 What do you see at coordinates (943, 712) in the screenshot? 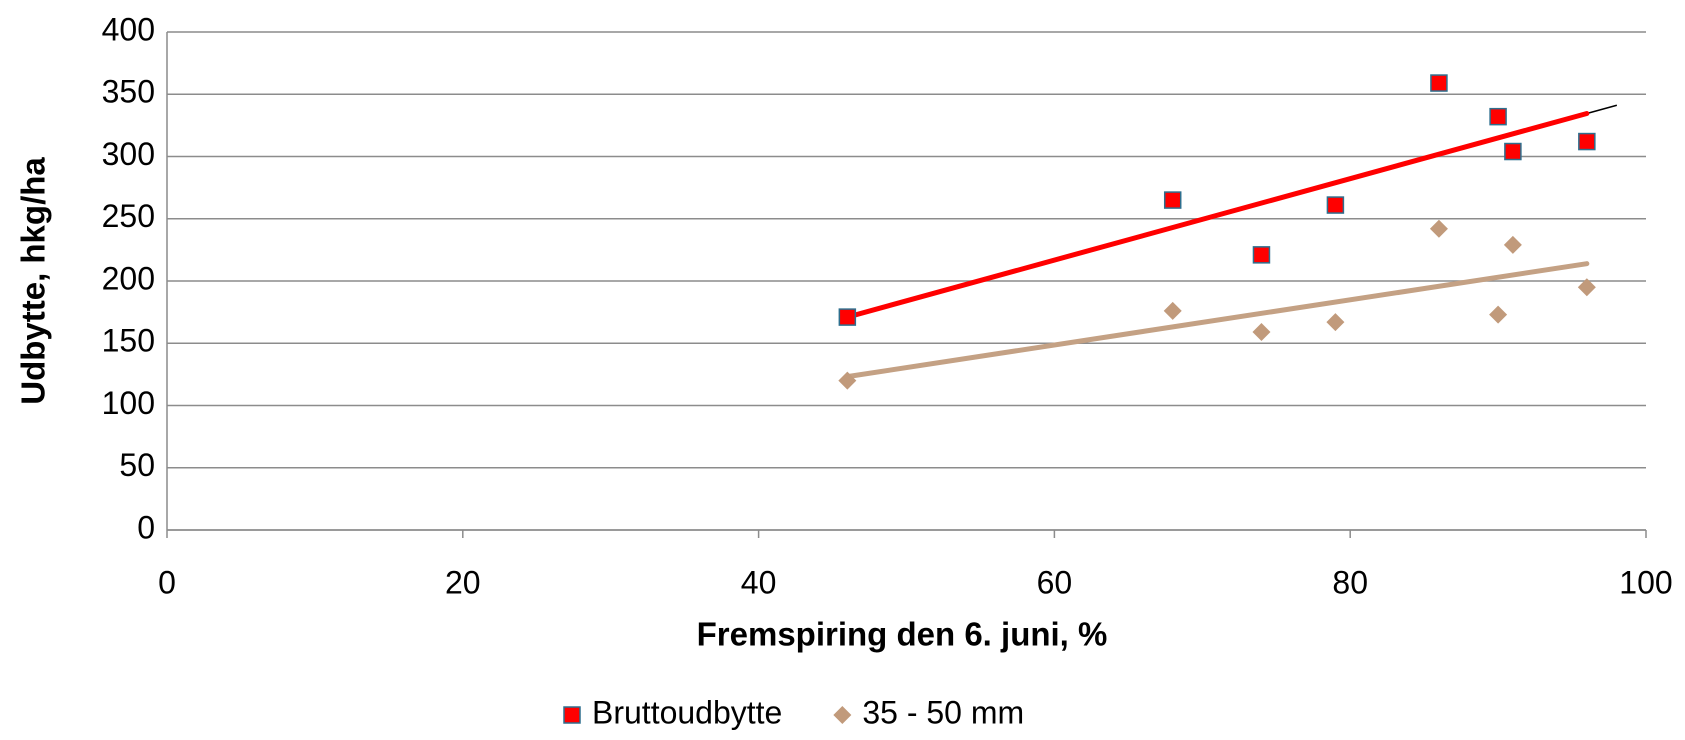
I see `legend-label: 35 - 50 mm` at bounding box center [943, 712].